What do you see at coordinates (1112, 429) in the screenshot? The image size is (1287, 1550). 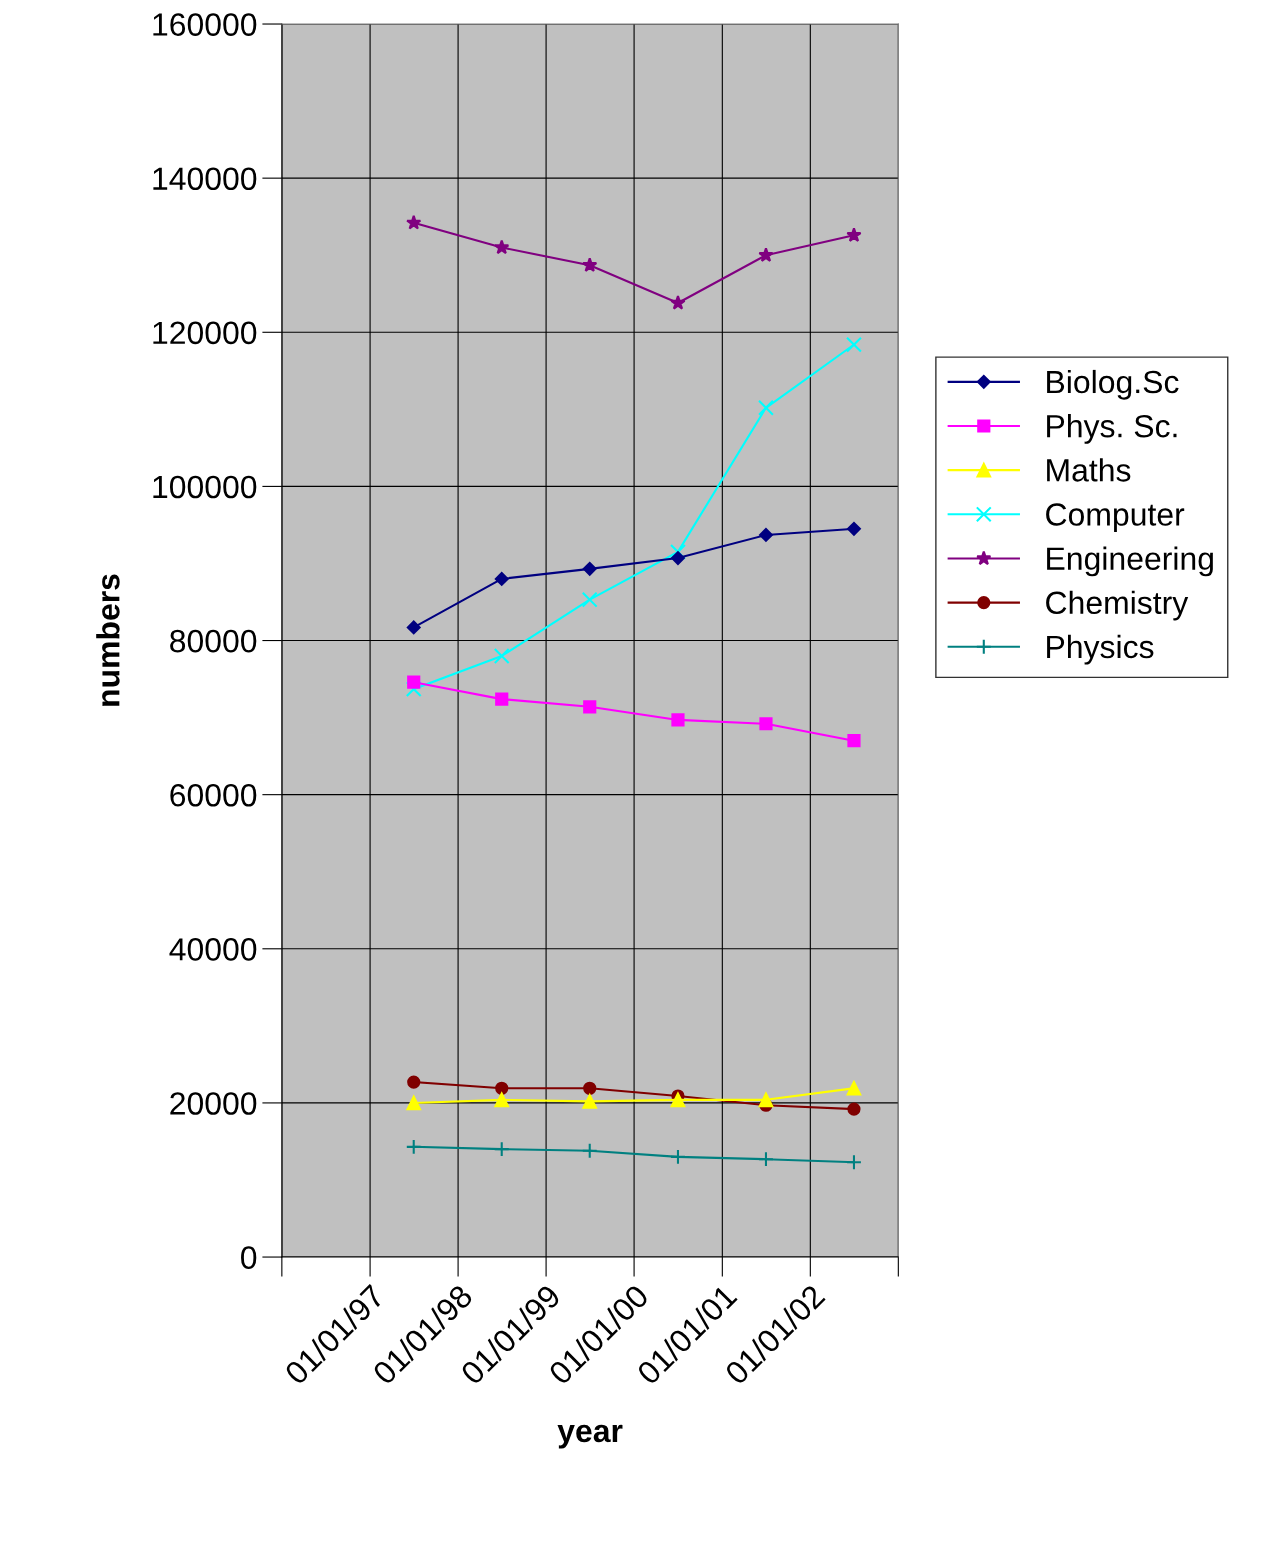 I see `legend-label: Phys. Sc.` at bounding box center [1112, 429].